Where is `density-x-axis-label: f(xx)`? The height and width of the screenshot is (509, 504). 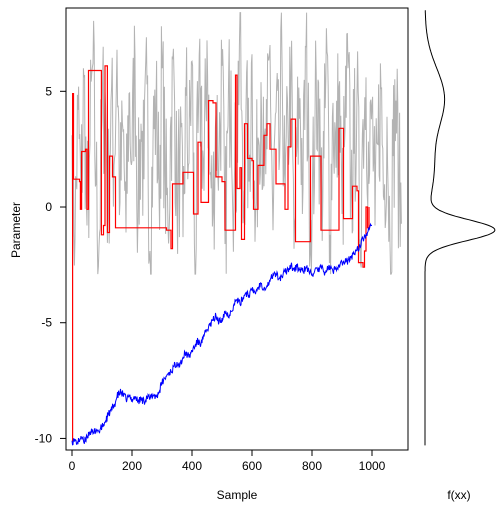 density-x-axis-label: f(xx) is located at coordinates (458, 495).